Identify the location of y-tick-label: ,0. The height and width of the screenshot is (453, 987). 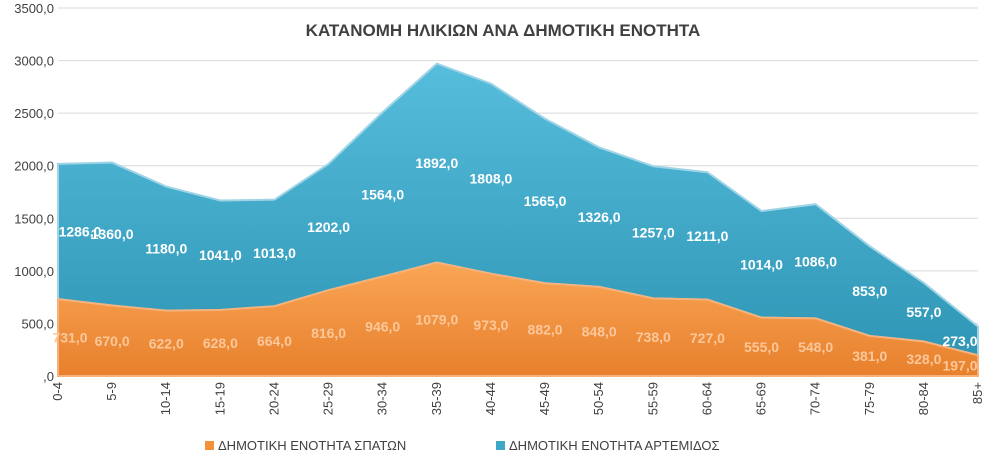
(48, 376).